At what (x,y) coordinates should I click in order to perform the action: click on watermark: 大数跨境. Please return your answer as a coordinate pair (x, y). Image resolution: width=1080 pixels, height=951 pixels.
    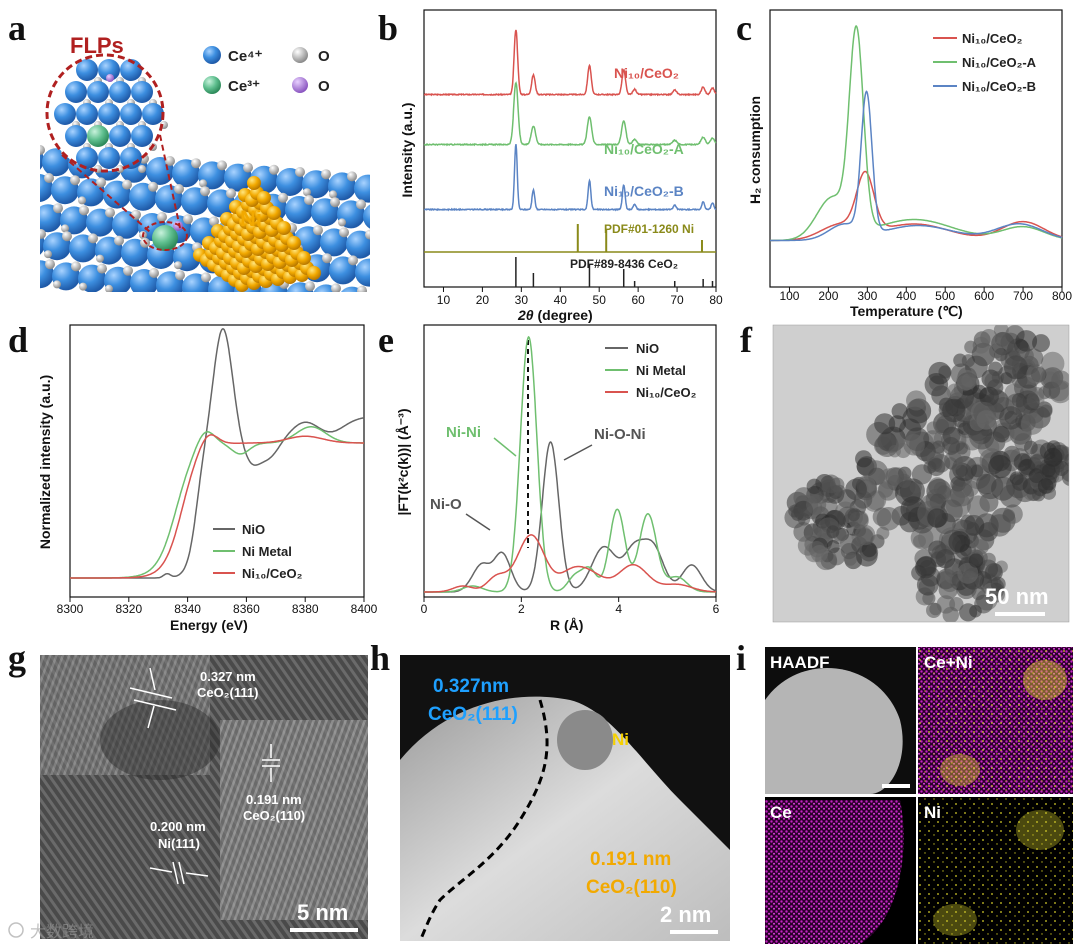
    Looking at the image, I should click on (51, 931).